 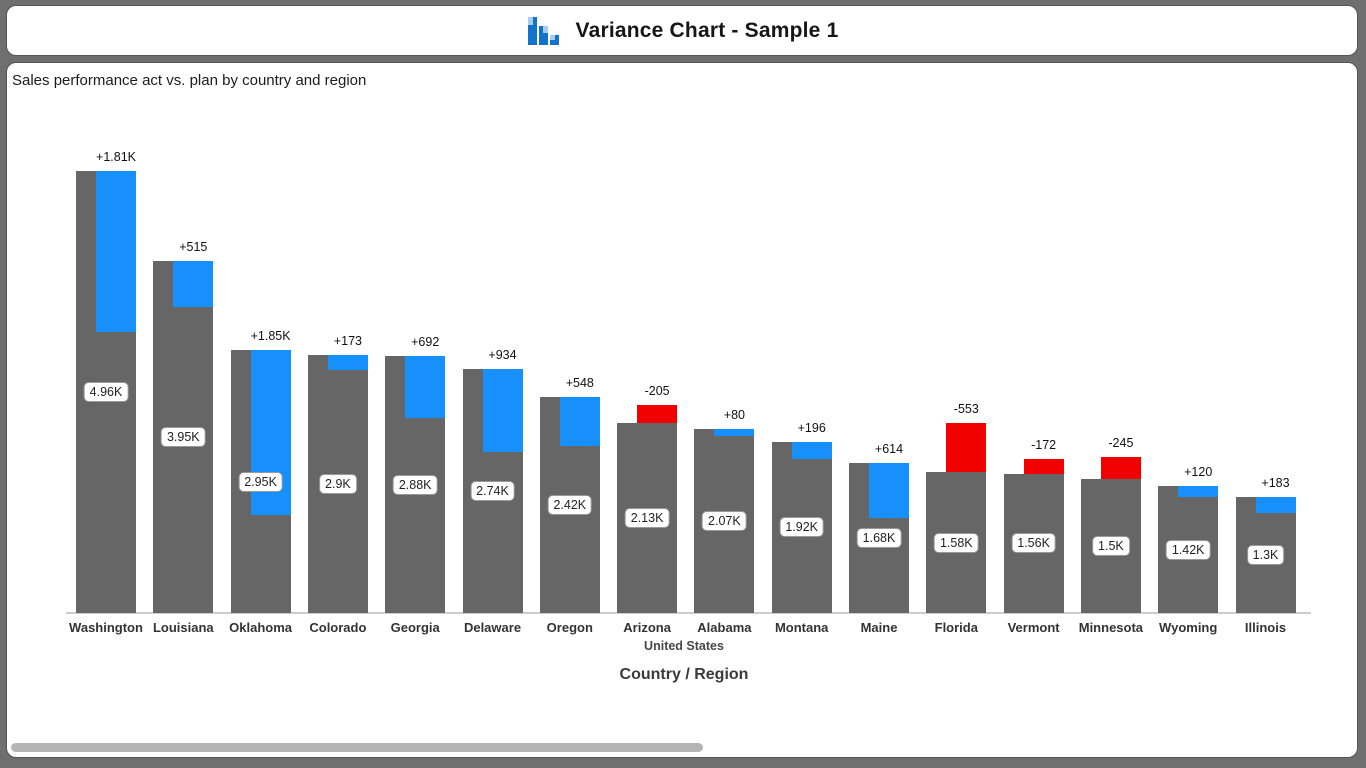 I want to click on bar-variance-minnesota, so click(x=1120, y=468).